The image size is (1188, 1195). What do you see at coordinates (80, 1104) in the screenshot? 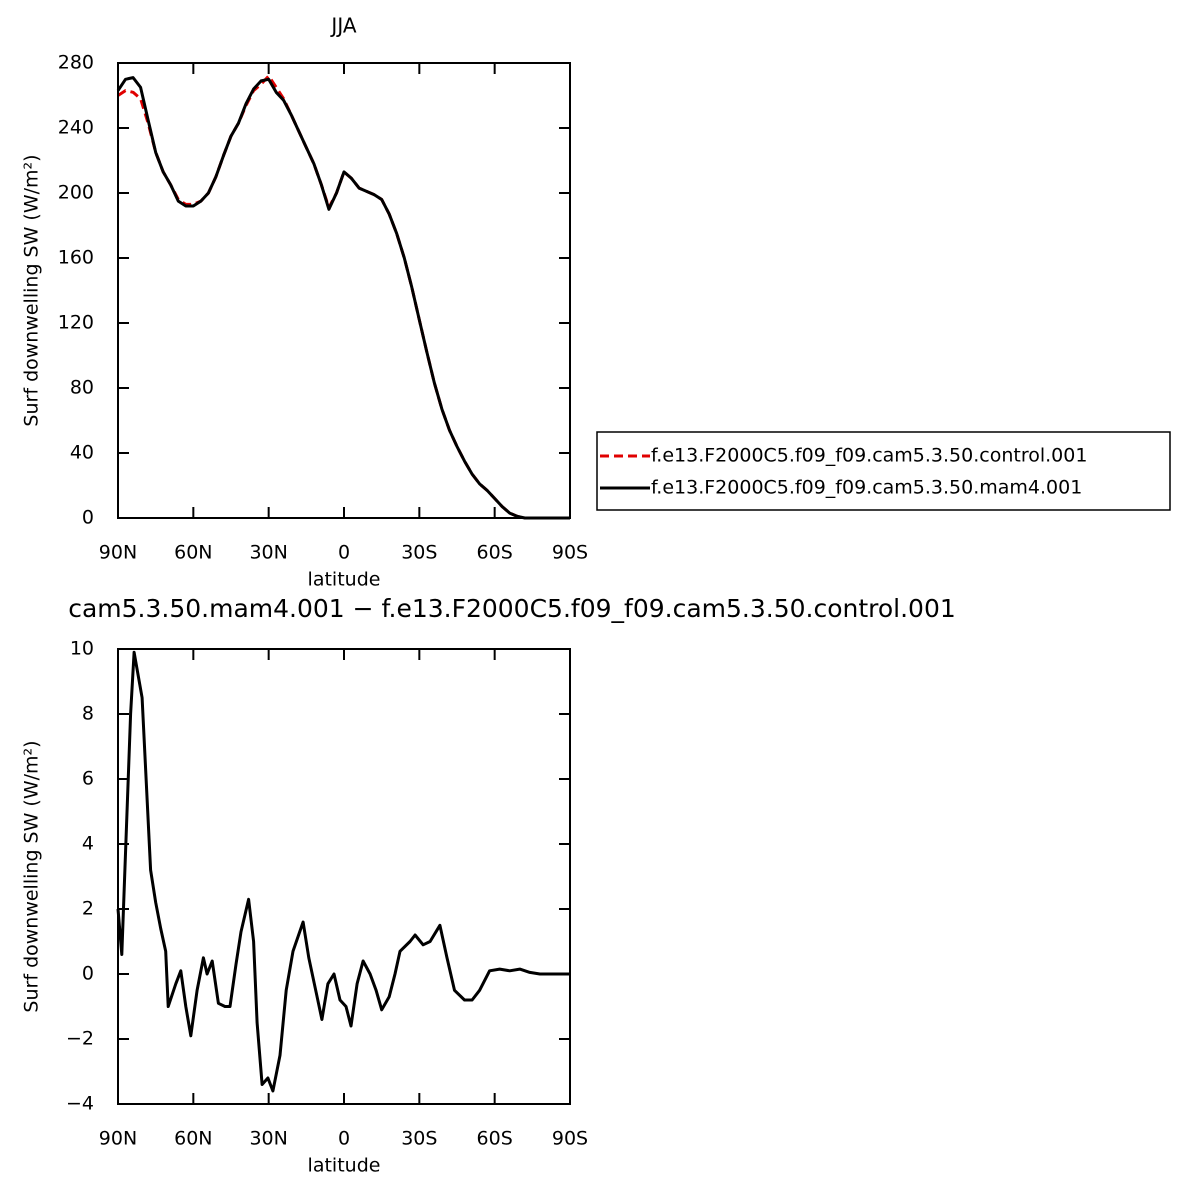
I see `y-tick-label: −4` at bounding box center [80, 1104].